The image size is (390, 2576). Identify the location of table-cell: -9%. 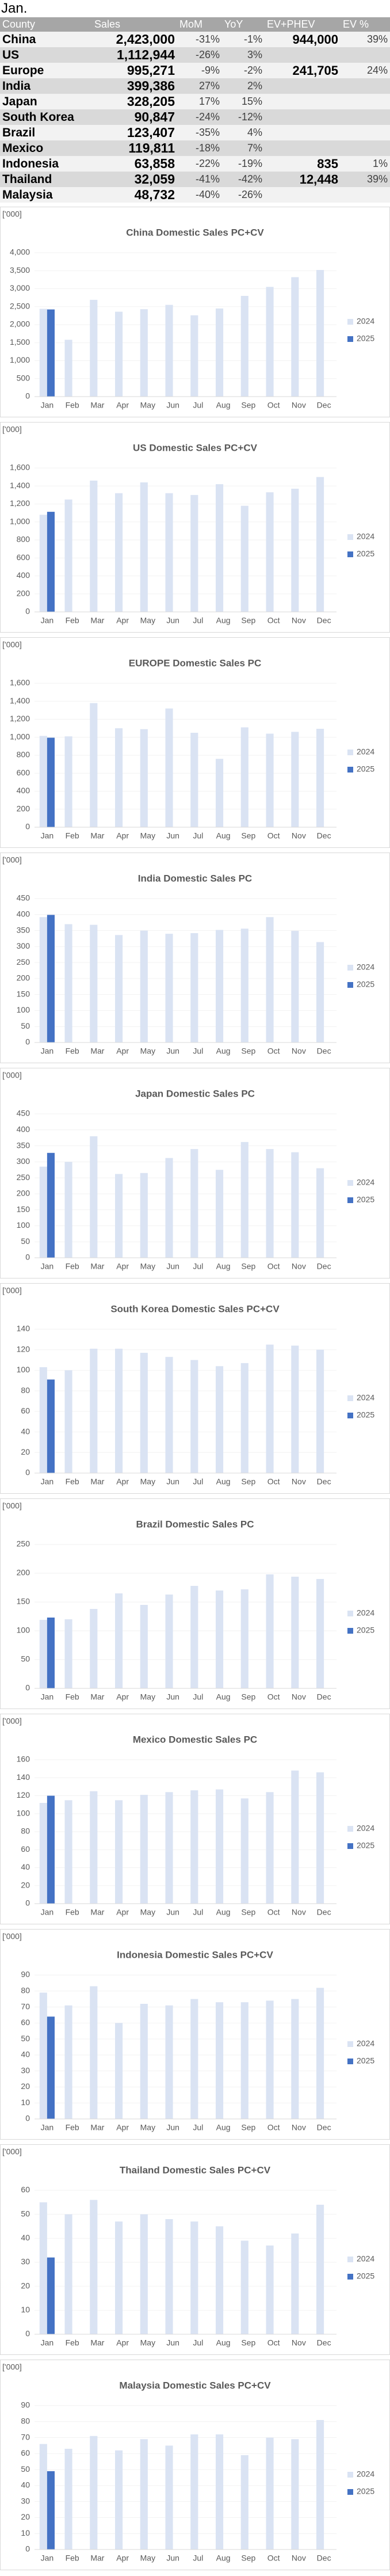
(199, 71).